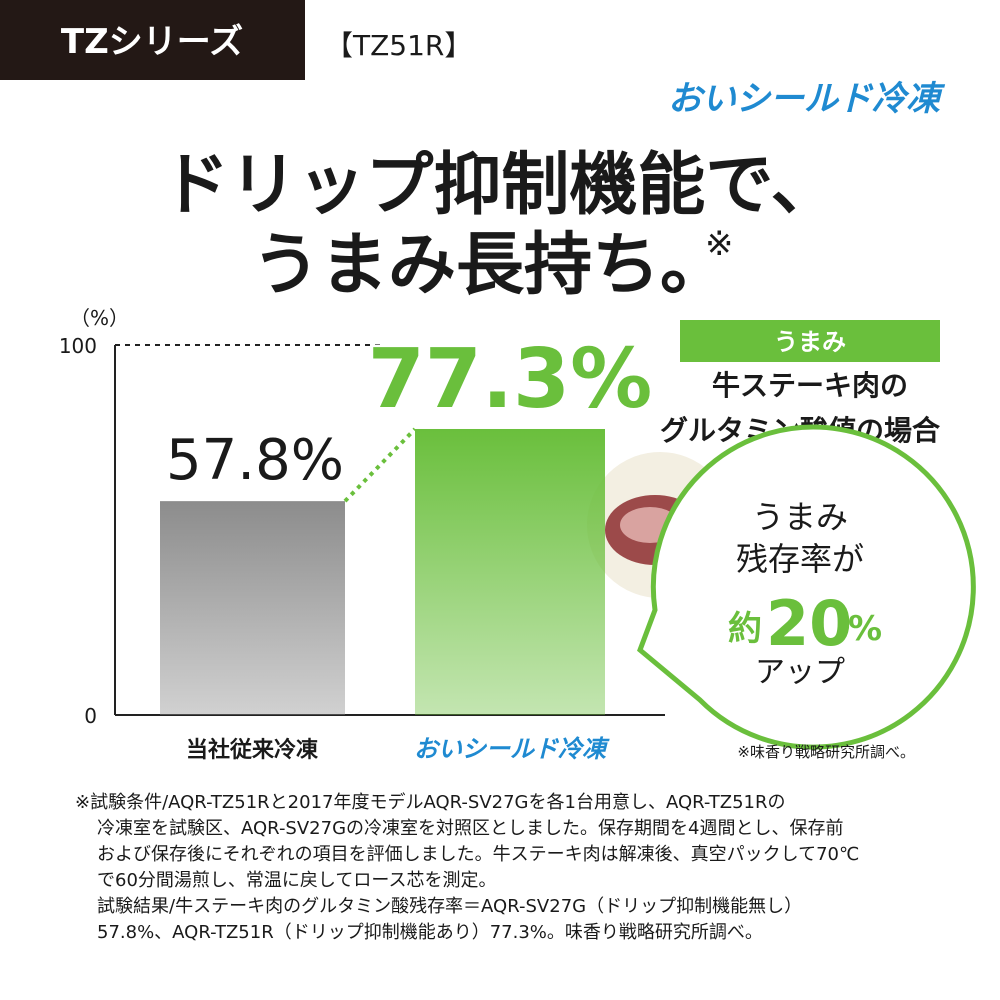  Describe the element at coordinates (745, 629) in the screenshot. I see `bubble-prefix: 約` at that location.